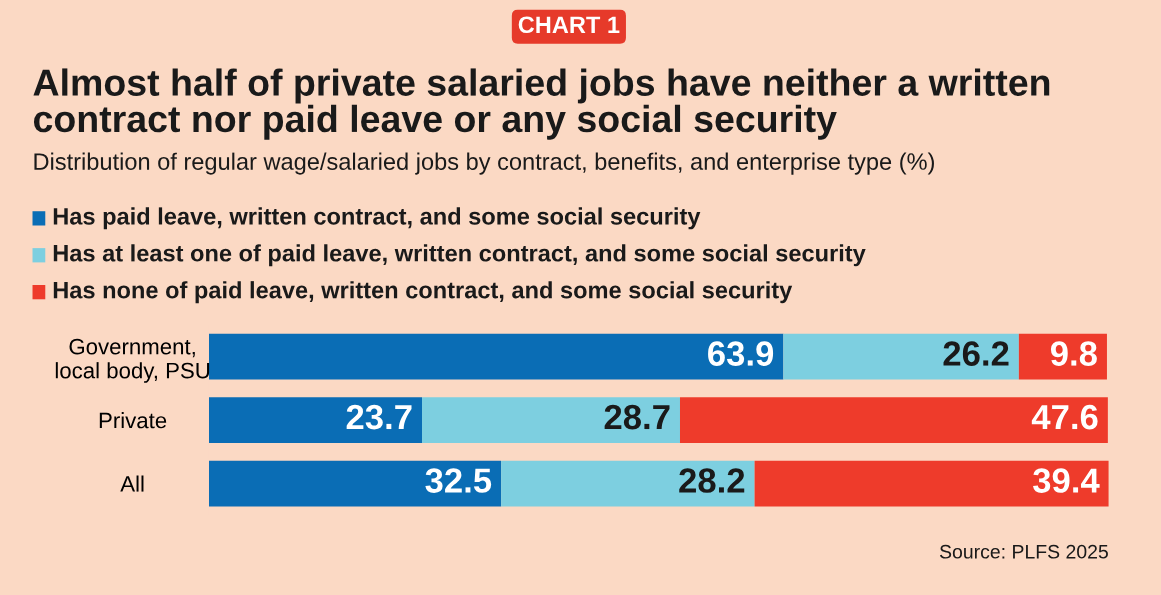 The height and width of the screenshot is (595, 1161). Describe the element at coordinates (1073, 353) in the screenshot. I see `data-label: 9.8` at that location.